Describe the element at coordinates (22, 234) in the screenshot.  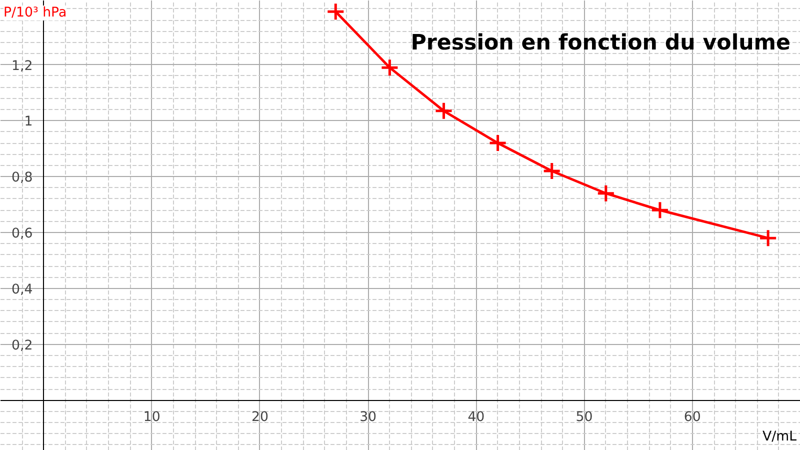
I see `y-tick-label: 0,6` at that location.